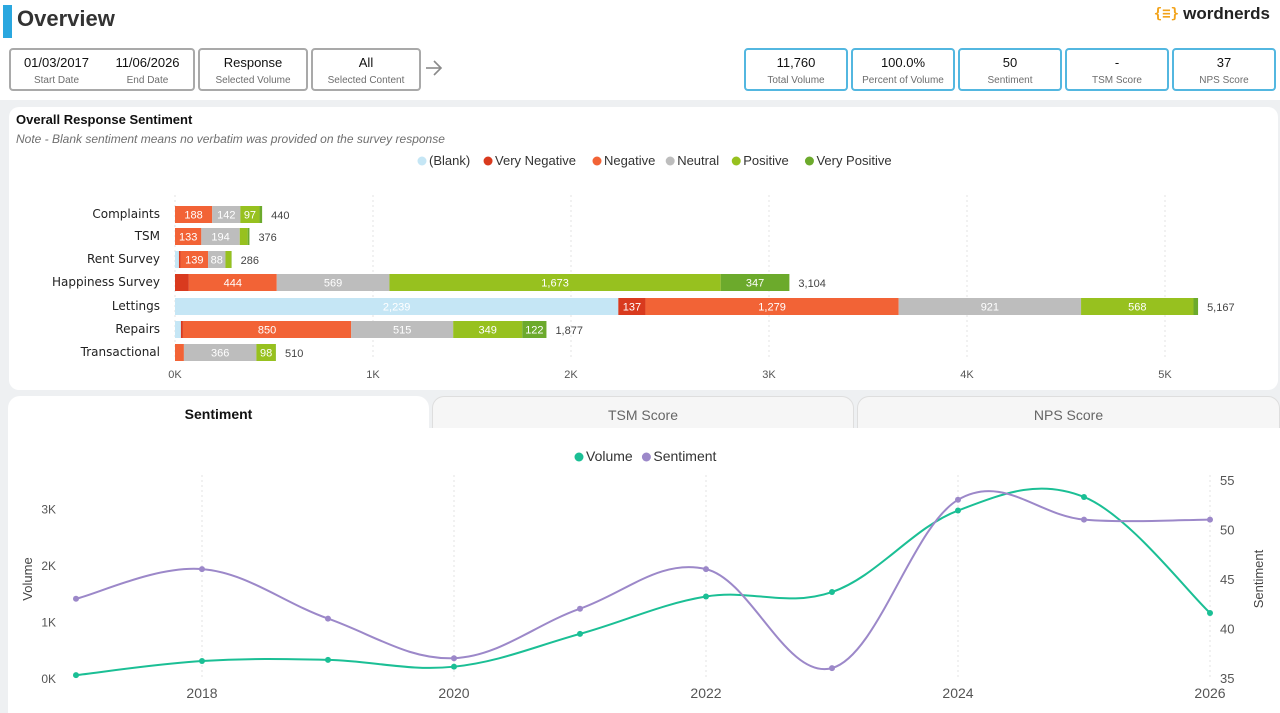 Image resolution: width=1280 pixels, height=713 pixels. I want to click on arrow-right-icon, so click(434, 68).